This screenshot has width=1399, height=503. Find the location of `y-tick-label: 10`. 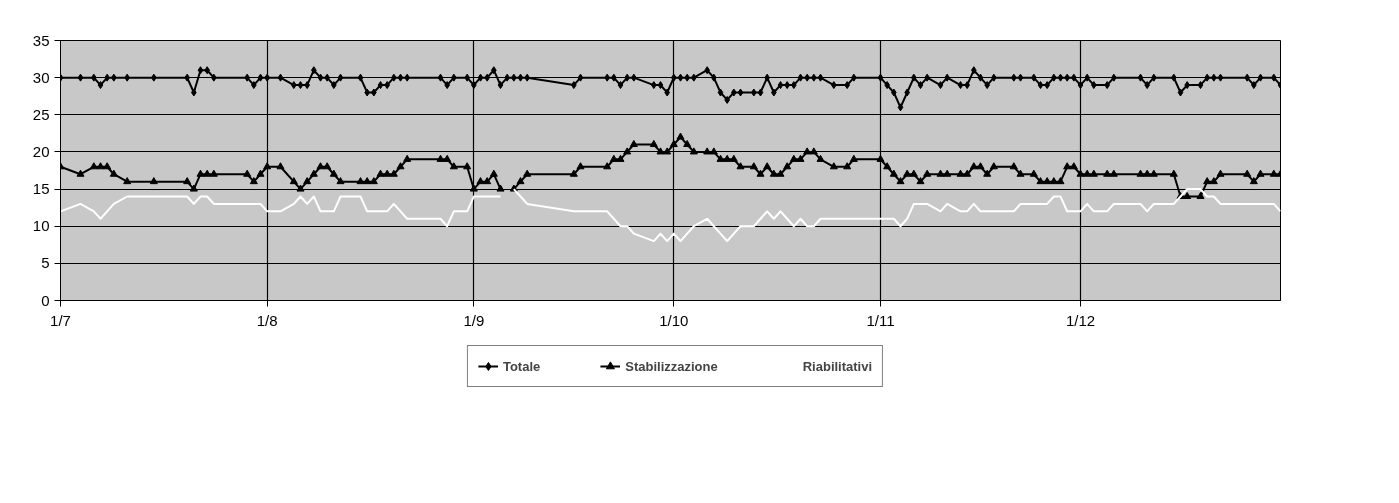

y-tick-label: 10 is located at coordinates (41, 226).